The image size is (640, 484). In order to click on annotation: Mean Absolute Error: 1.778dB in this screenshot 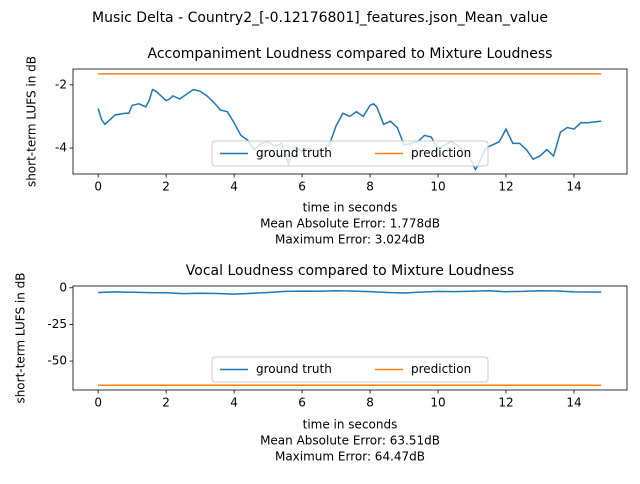, I will do `click(350, 224)`.